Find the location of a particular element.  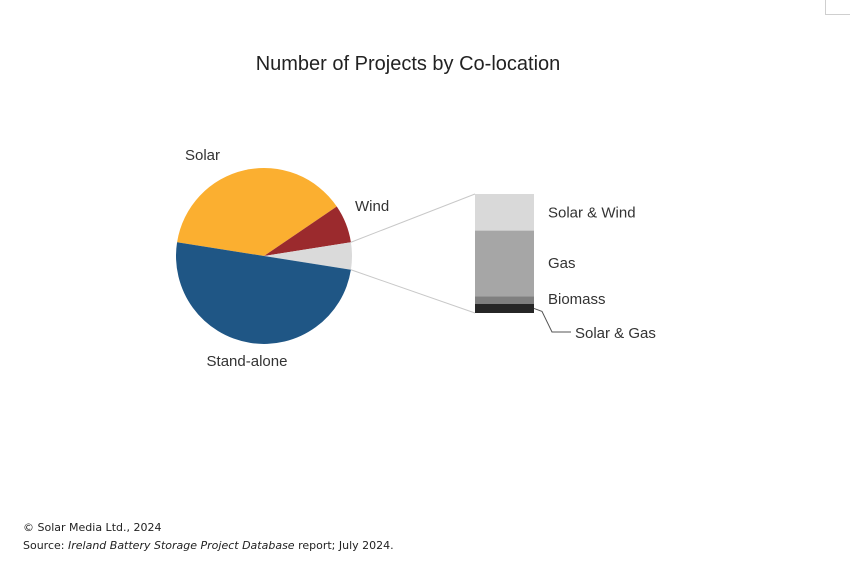

bar-label-gas: Gas is located at coordinates (562, 263).